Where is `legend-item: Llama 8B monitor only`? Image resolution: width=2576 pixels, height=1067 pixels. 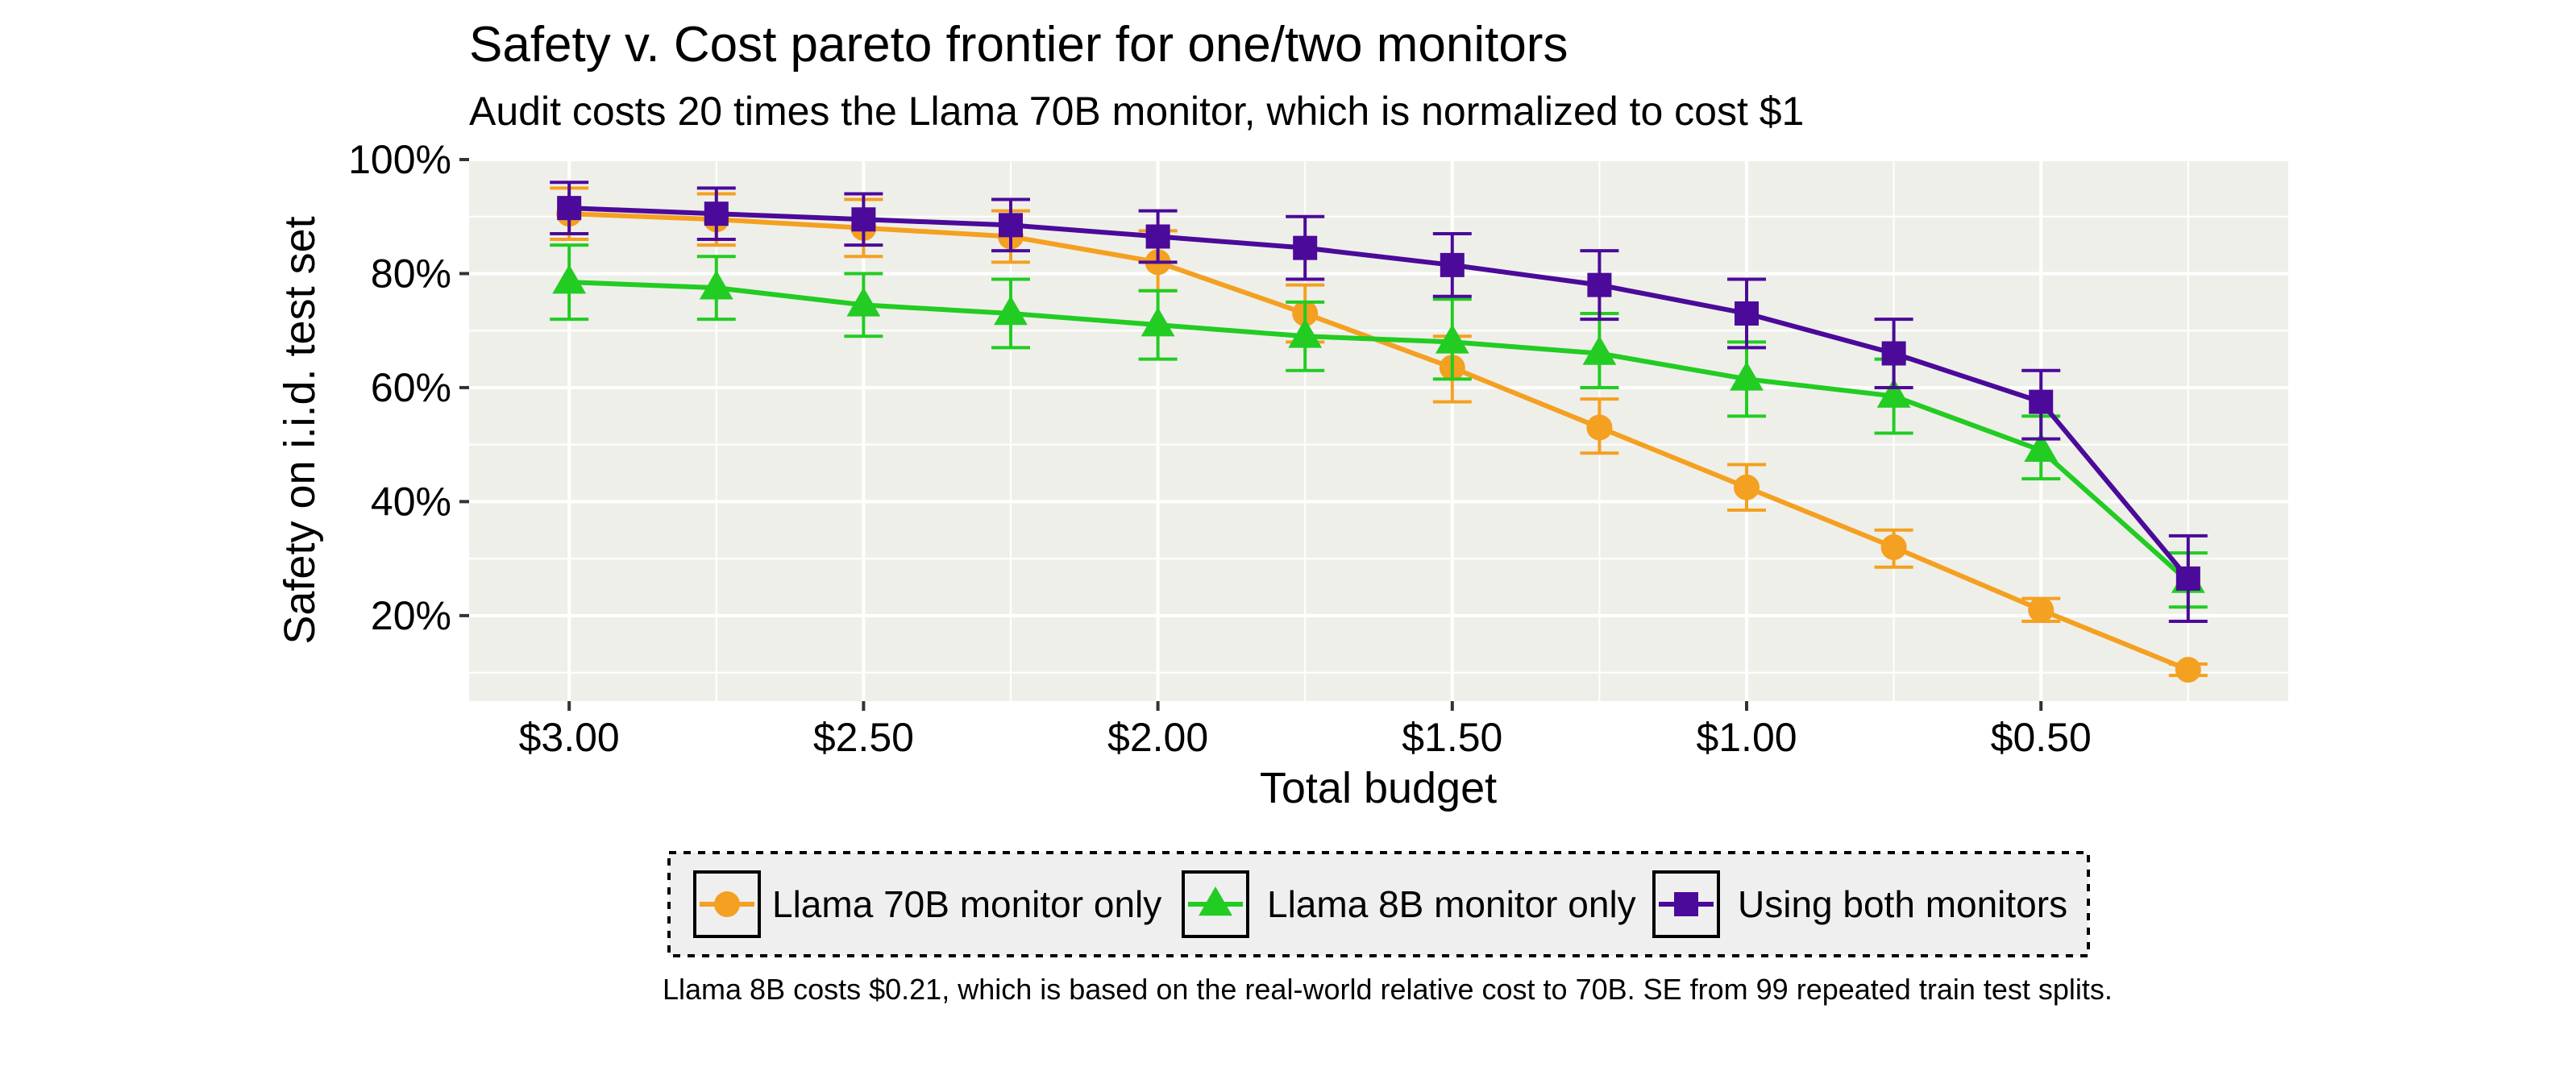 legend-item: Llama 8B monitor only is located at coordinates (1409, 904).